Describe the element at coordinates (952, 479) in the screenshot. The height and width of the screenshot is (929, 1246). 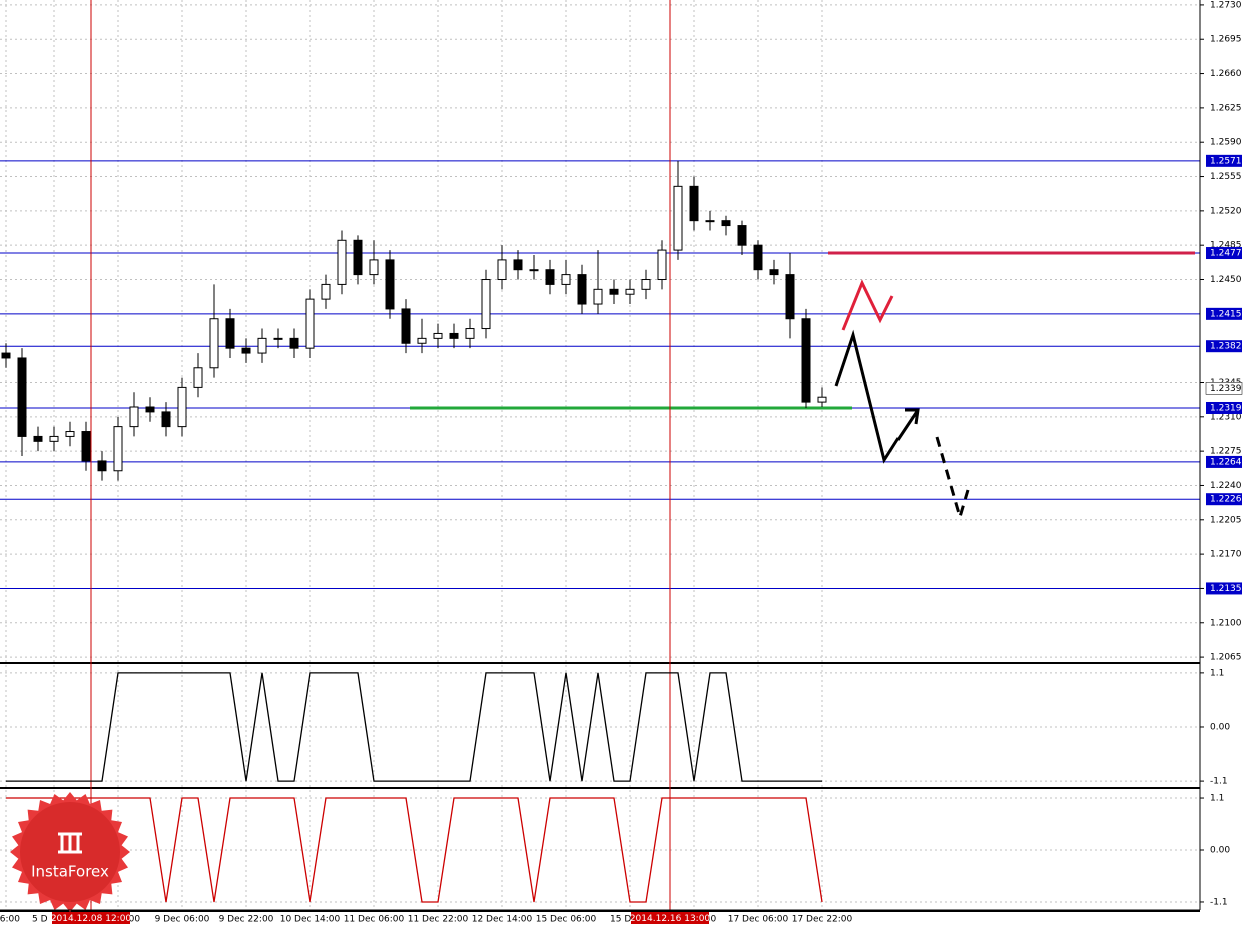
I see `black-dashed-arrow` at that location.